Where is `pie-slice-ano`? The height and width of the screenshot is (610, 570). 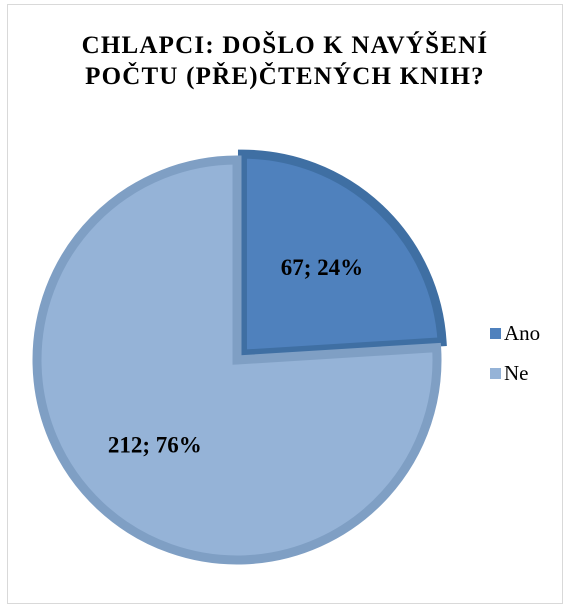
pie-slice-ano is located at coordinates (342, 254).